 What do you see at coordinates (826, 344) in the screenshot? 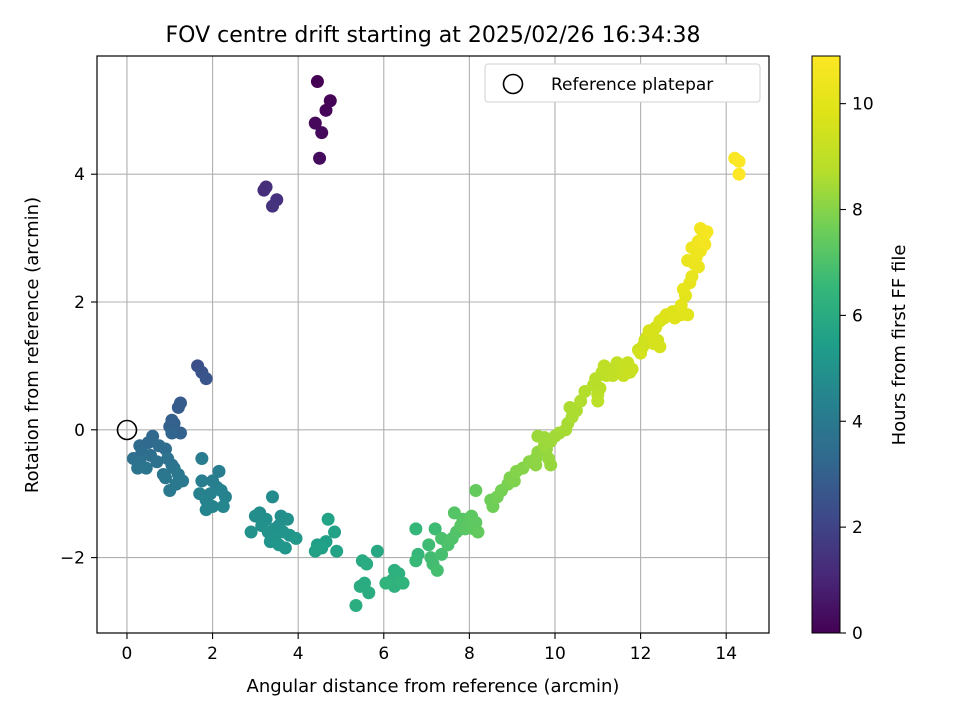
I see `colorbar-gradient` at bounding box center [826, 344].